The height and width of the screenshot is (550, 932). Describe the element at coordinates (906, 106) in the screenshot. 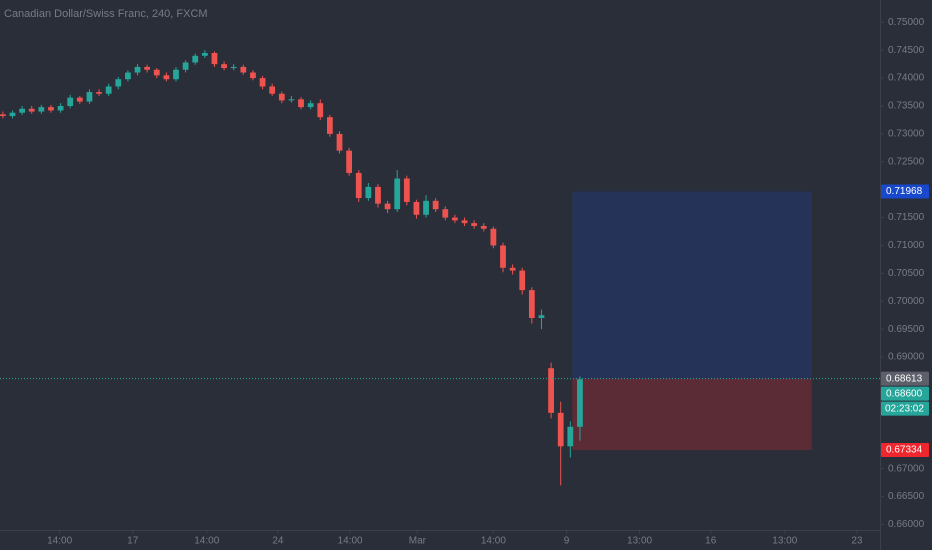

I see `y-tick-label: 0.73500` at that location.